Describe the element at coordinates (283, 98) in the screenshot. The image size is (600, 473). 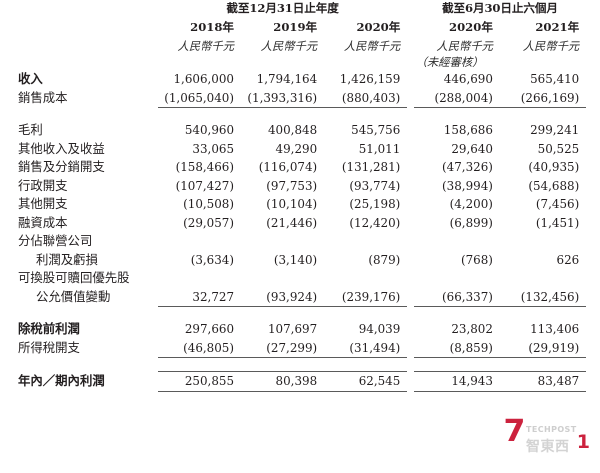
I see `row-value: (1,393,316)` at that location.